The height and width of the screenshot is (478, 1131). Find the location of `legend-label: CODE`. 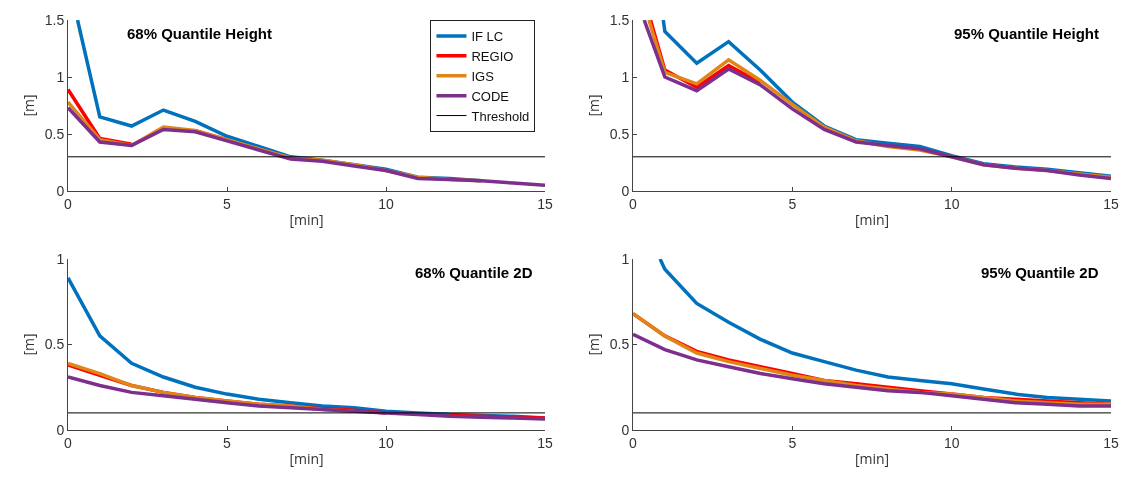

legend-label: CODE is located at coordinates (490, 96).